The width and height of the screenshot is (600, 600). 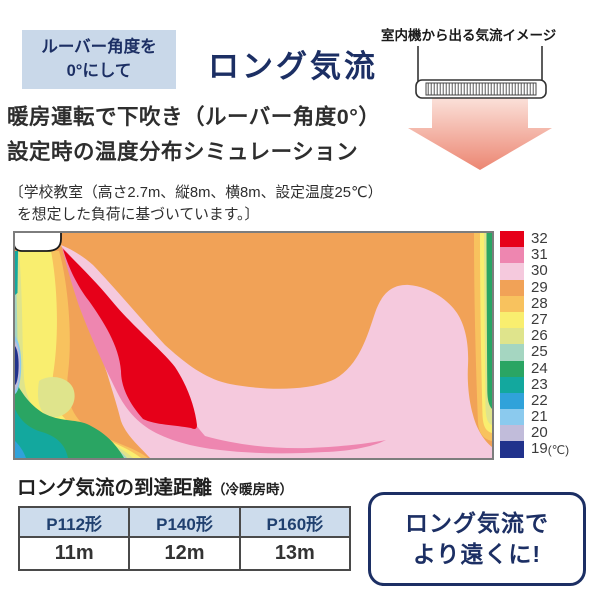 What do you see at coordinates (534, 336) in the screenshot?
I see `legend-item: 26` at bounding box center [534, 336].